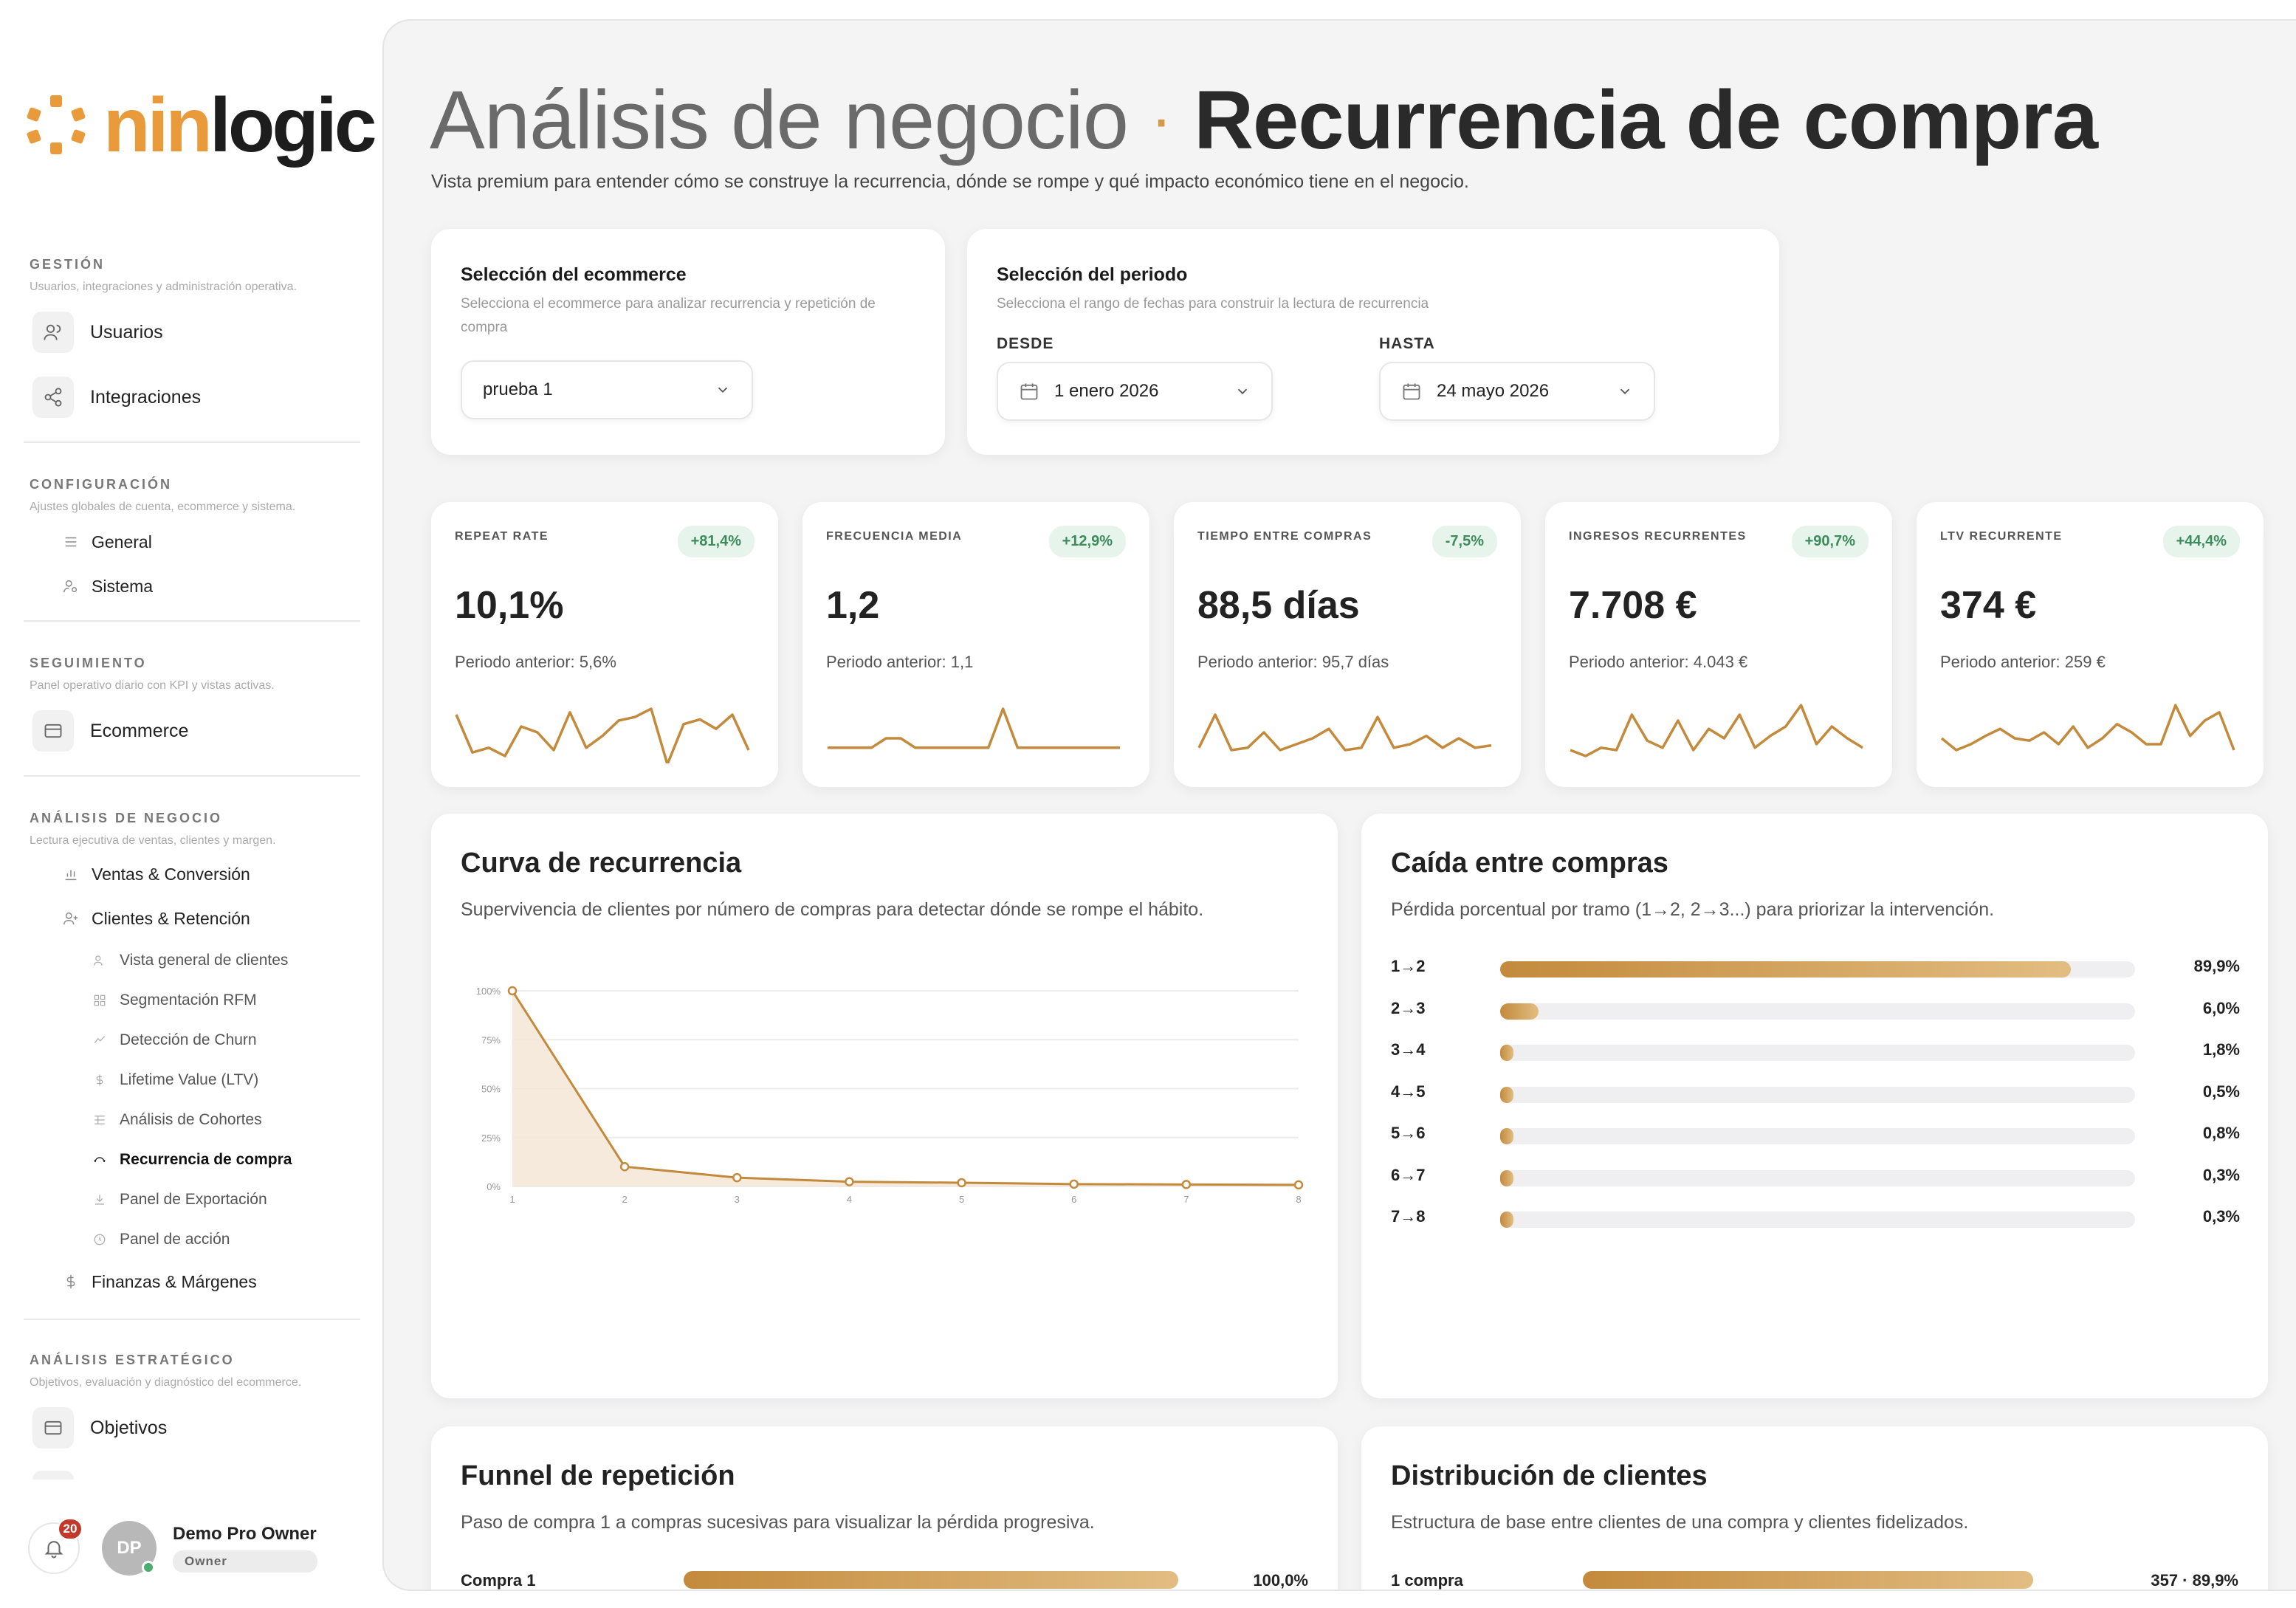 The width and height of the screenshot is (2296, 1608). Describe the element at coordinates (71, 542) in the screenshot. I see `menu-lines-icon` at that location.